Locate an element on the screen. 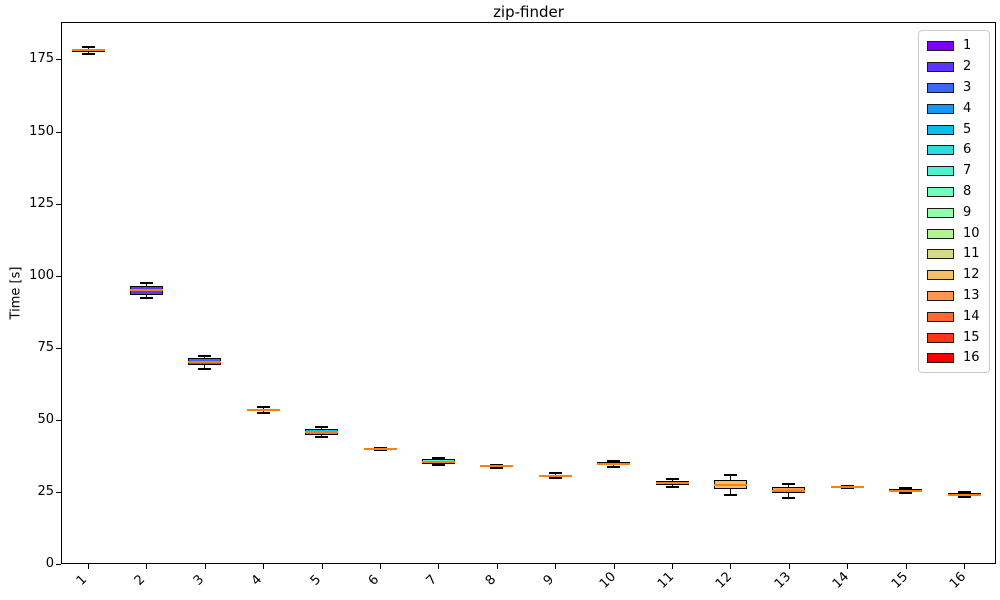 The height and width of the screenshot is (600, 1000). legend-item-label: 3 is located at coordinates (967, 87).